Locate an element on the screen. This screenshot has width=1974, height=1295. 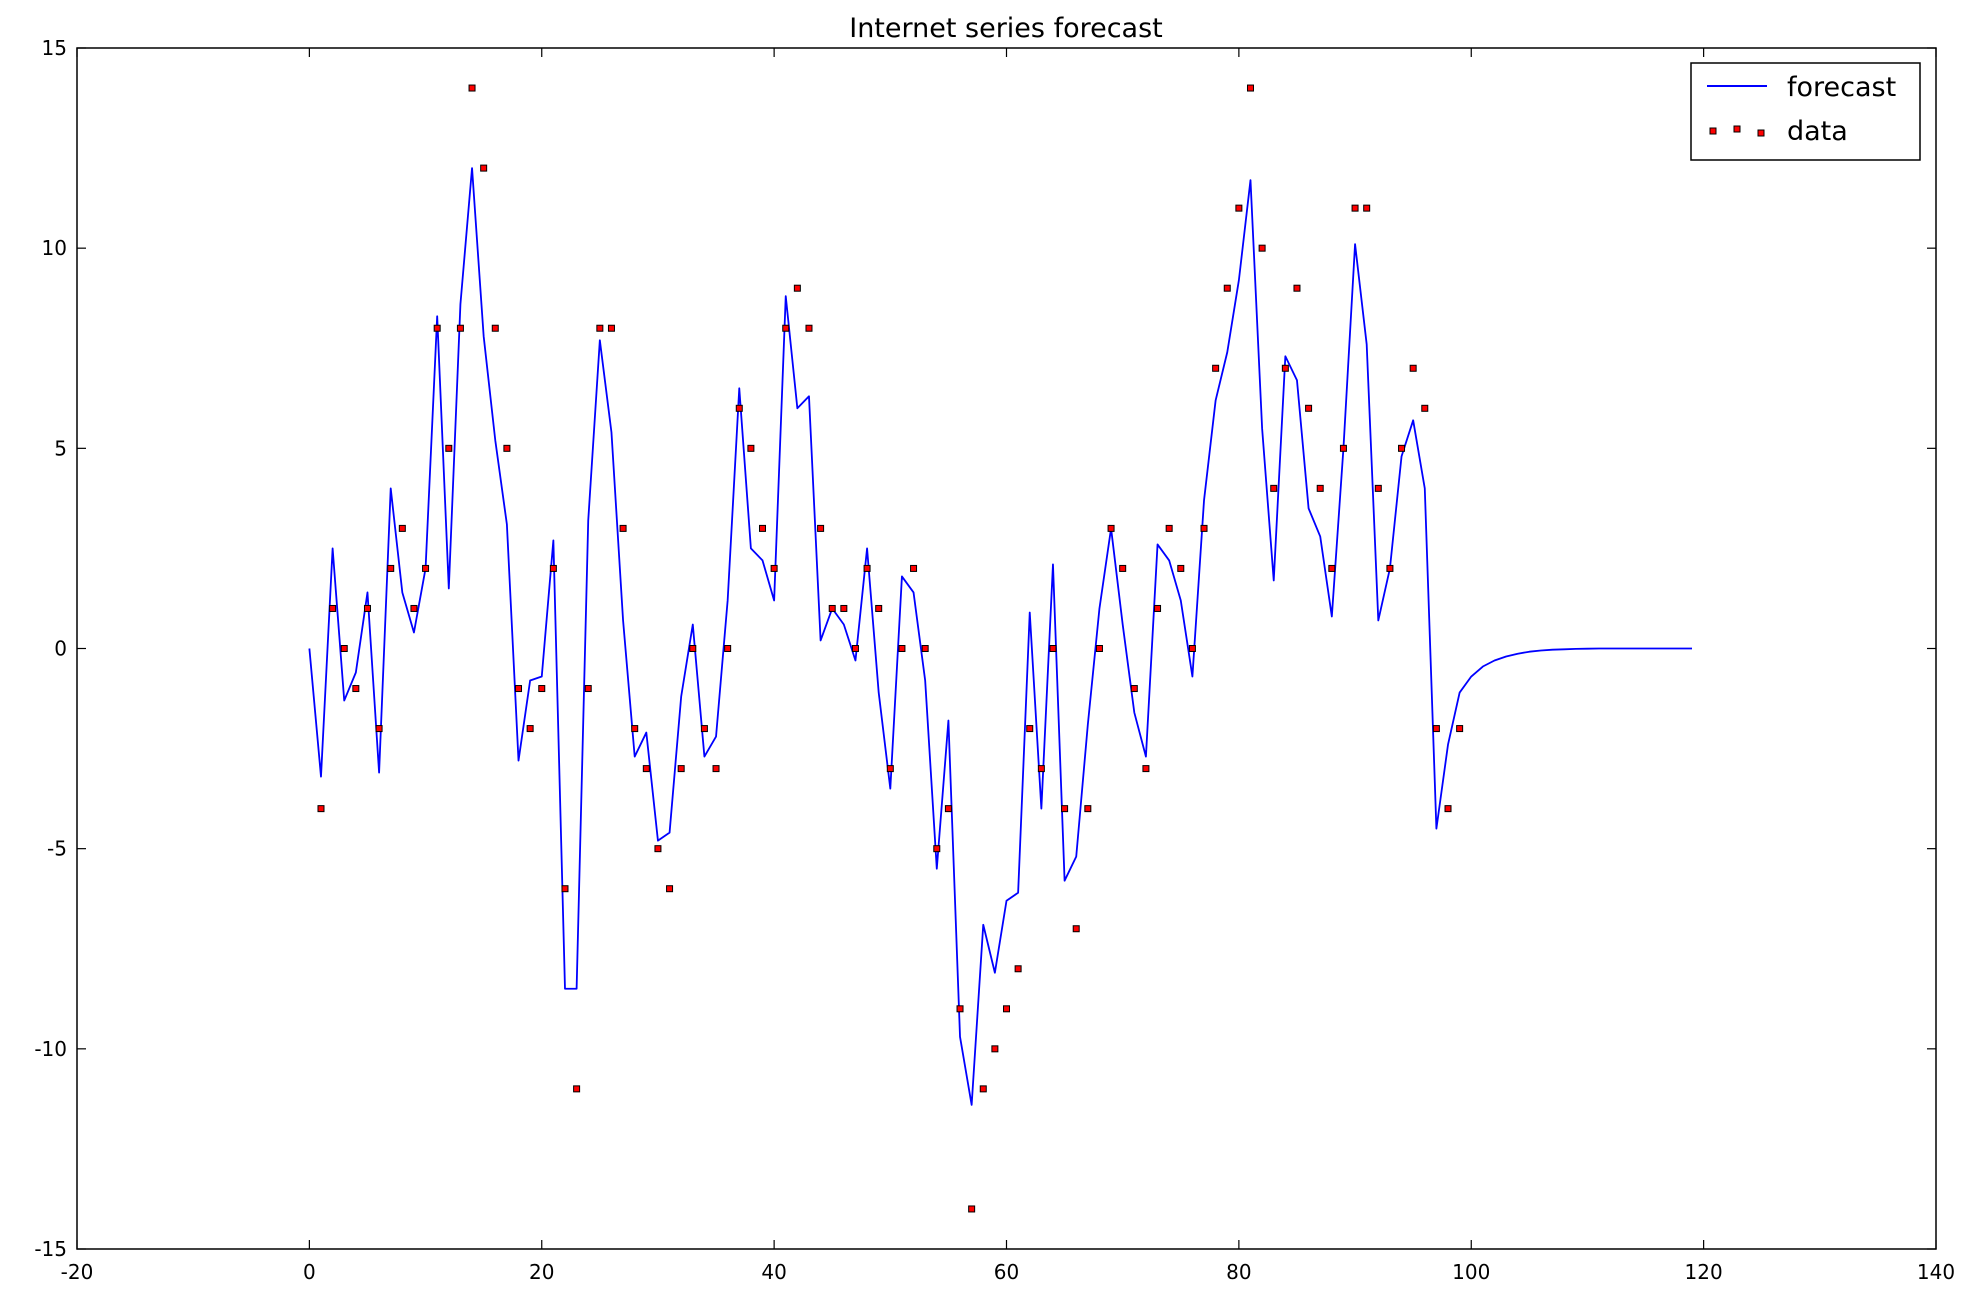
x-tick-label: 140 is located at coordinates (1936, 1272).